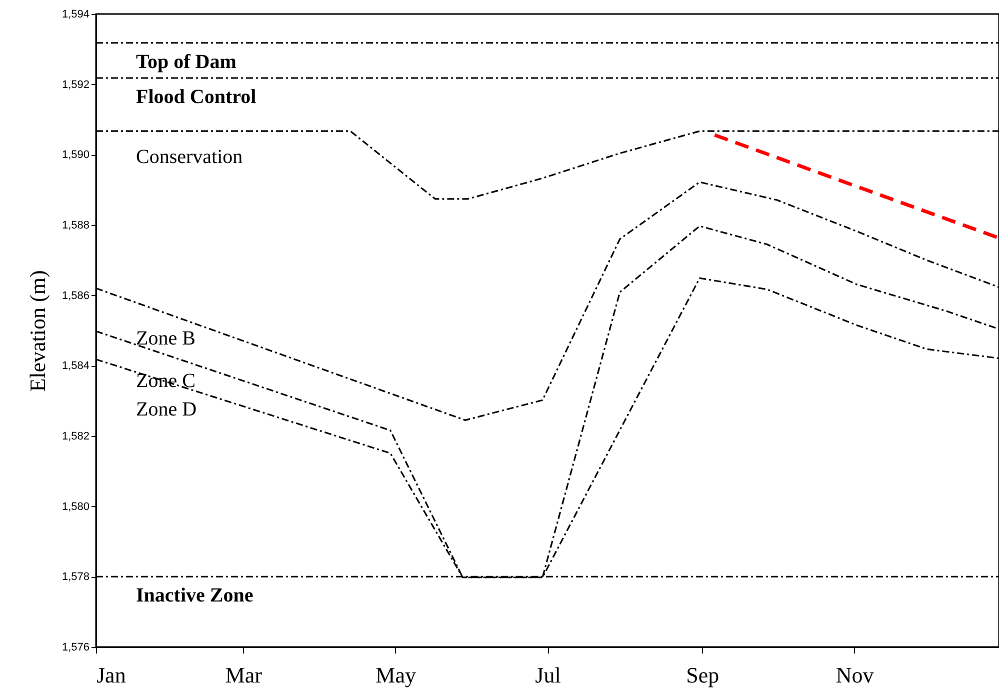 The height and width of the screenshot is (697, 999). I want to click on x-tick-label: Jan, so click(111, 675).